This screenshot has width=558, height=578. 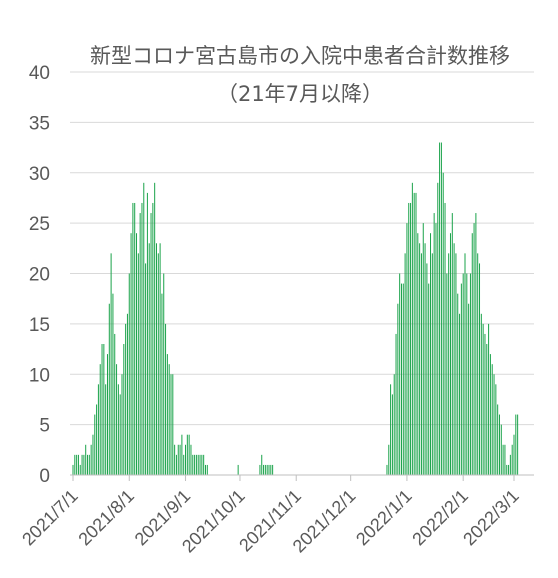 What do you see at coordinates (384, 518) in the screenshot?
I see `x-tick-label: 2022/1/1` at bounding box center [384, 518].